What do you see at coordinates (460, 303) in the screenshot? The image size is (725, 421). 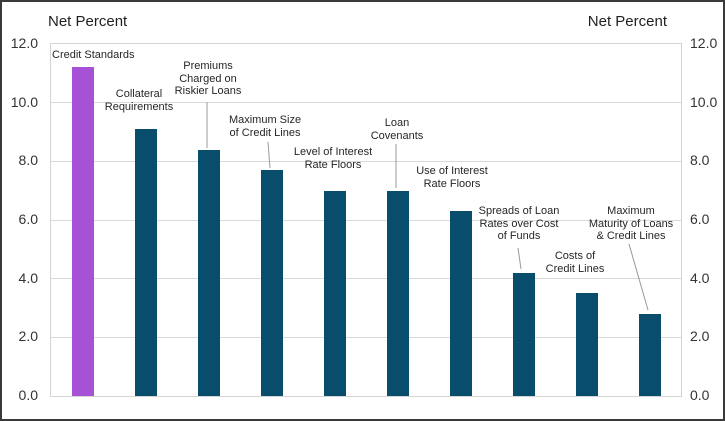 I see `bar-use-of-interest-rate-floors` at bounding box center [460, 303].